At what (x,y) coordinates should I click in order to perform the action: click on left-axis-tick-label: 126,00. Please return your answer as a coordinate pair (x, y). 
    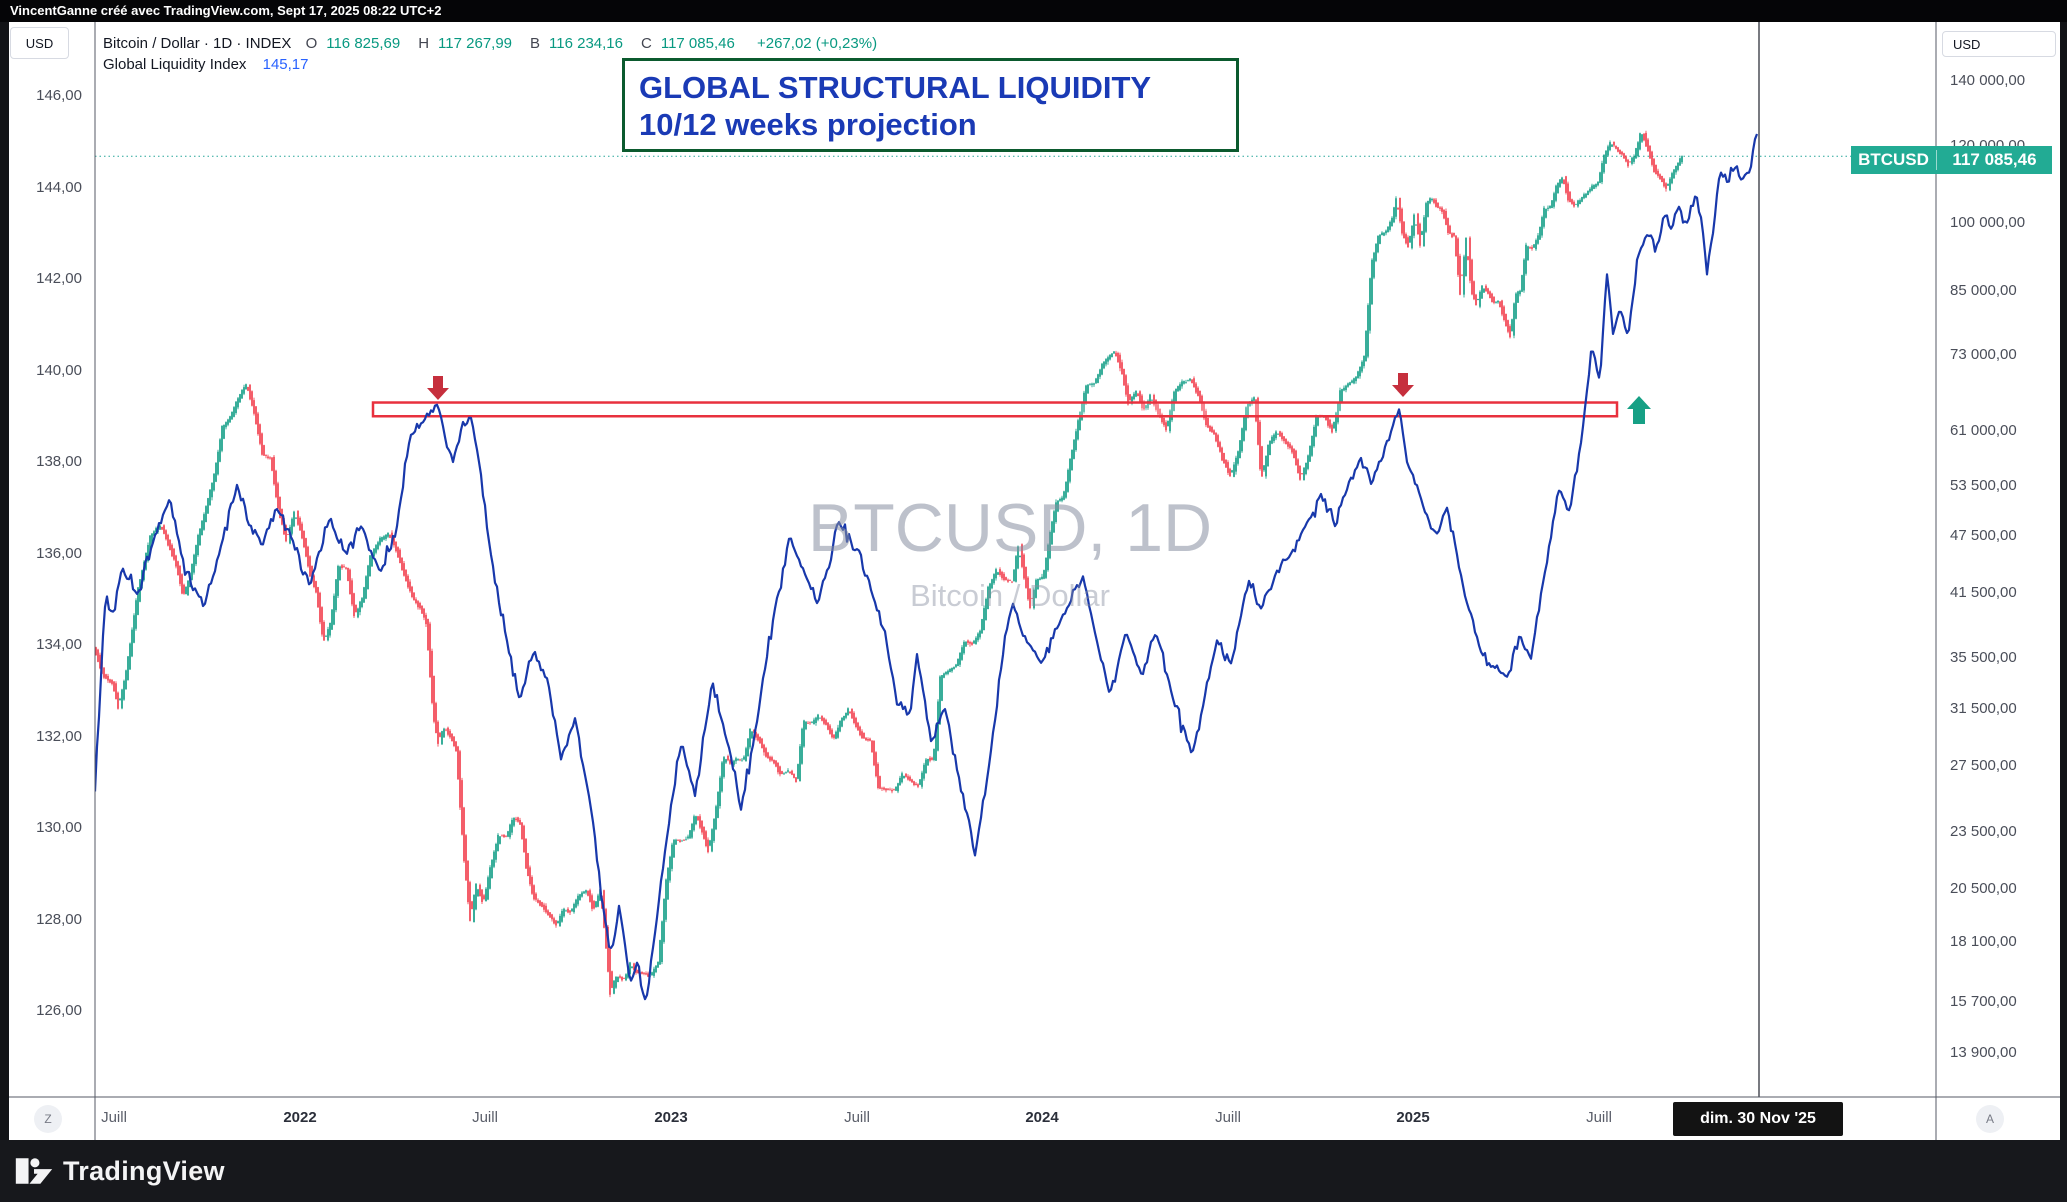
    Looking at the image, I should click on (59, 1010).